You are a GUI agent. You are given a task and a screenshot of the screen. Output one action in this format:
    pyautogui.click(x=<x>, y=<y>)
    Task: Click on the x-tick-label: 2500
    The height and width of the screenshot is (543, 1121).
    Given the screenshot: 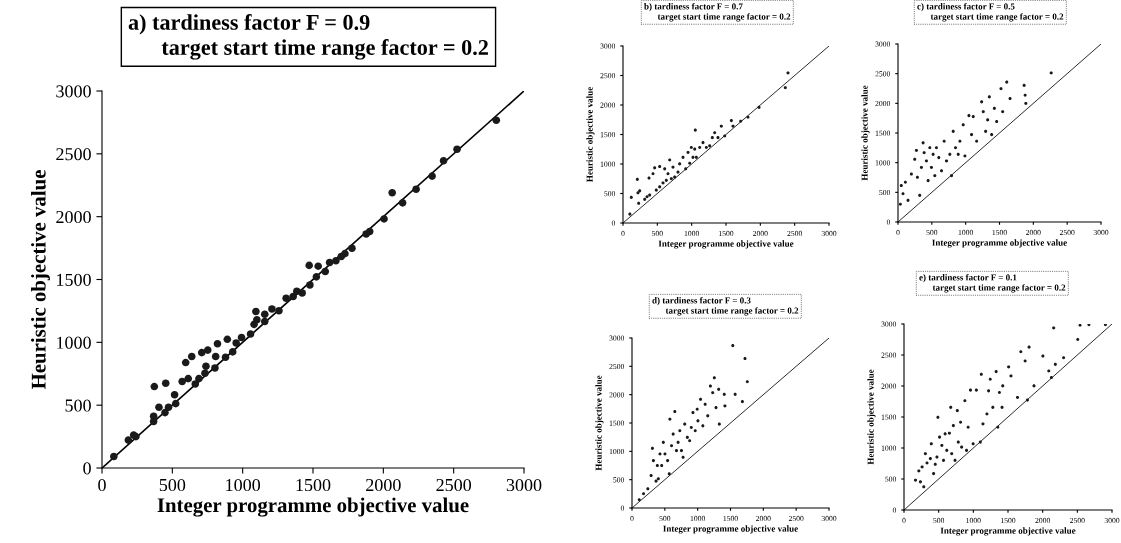 What is the action you would take?
    pyautogui.click(x=454, y=485)
    